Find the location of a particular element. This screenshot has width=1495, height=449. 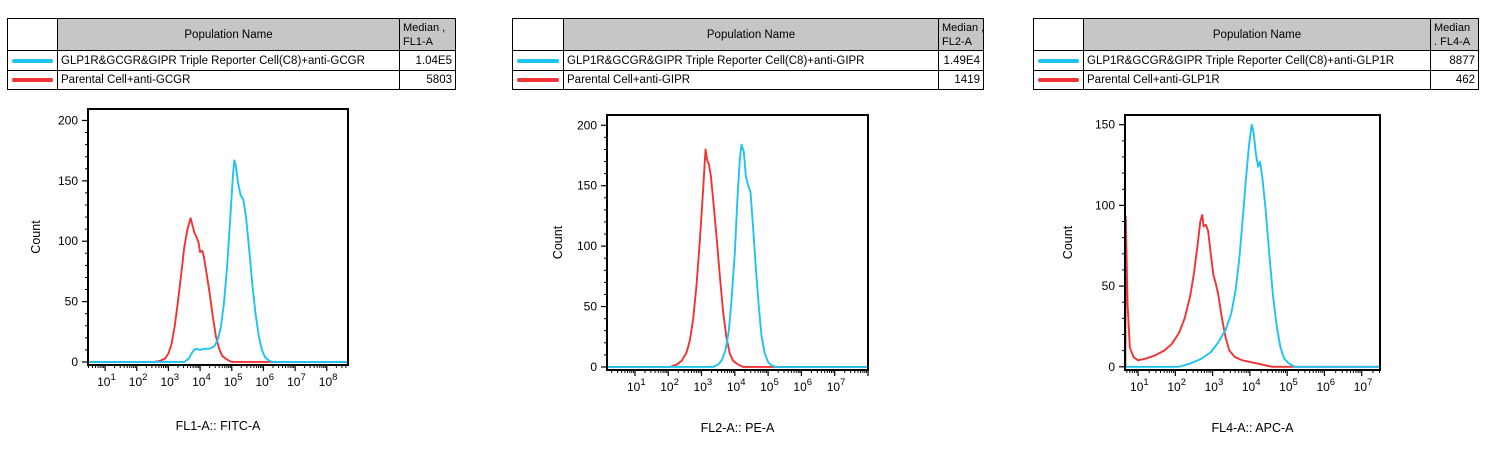

median-value: 1.04E5 is located at coordinates (427, 60).